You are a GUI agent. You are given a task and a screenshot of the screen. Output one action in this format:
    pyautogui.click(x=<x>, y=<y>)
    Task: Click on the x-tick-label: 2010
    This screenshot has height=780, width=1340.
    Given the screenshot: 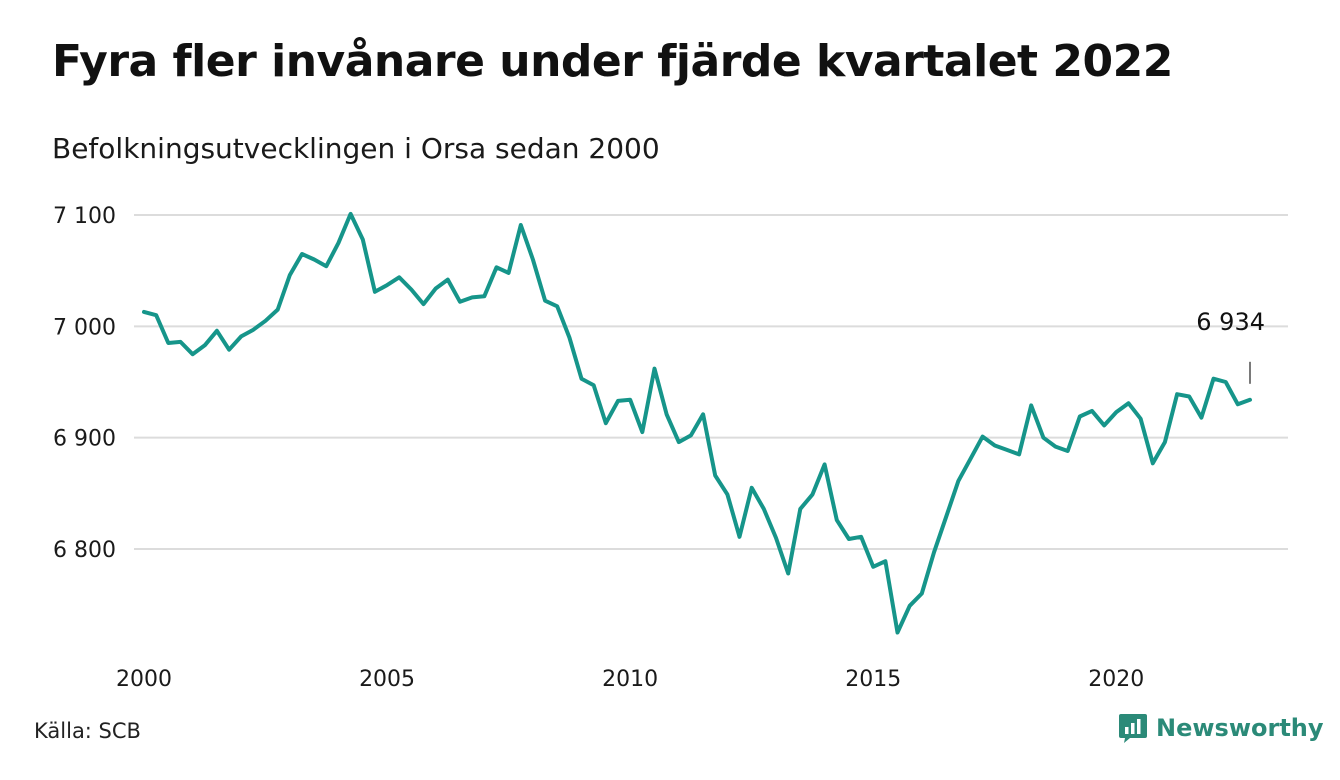 What is the action you would take?
    pyautogui.click(x=630, y=679)
    